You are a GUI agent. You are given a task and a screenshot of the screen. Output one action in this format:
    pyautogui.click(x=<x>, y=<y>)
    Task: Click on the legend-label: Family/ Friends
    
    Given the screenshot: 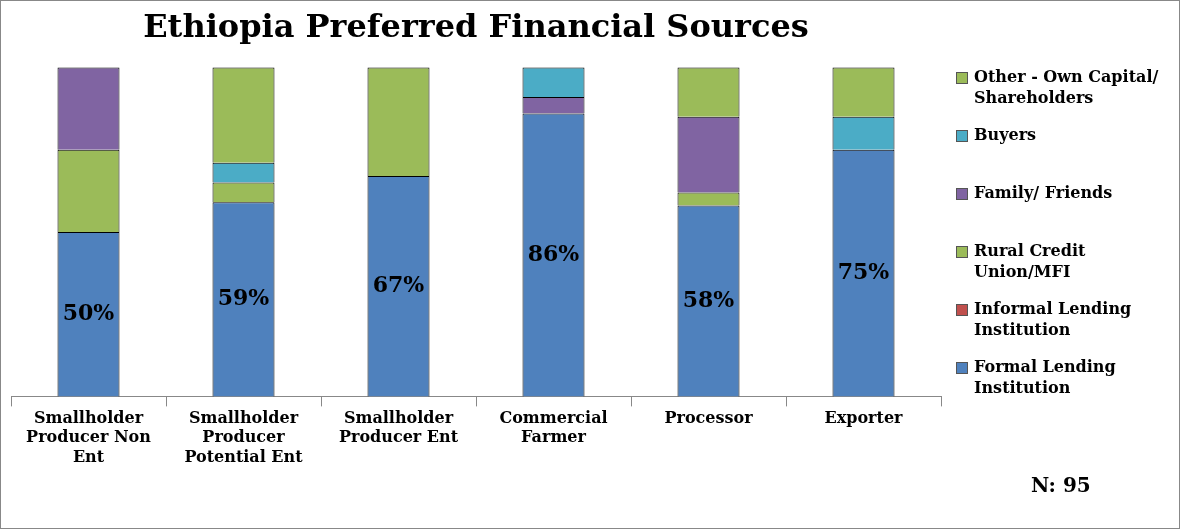 What is the action you would take?
    pyautogui.click(x=1043, y=192)
    